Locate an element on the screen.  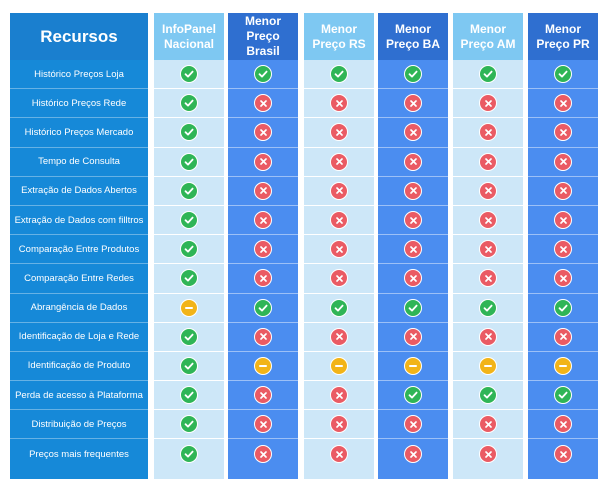
plan-header: Menor Preço BA is located at coordinates (413, 36).